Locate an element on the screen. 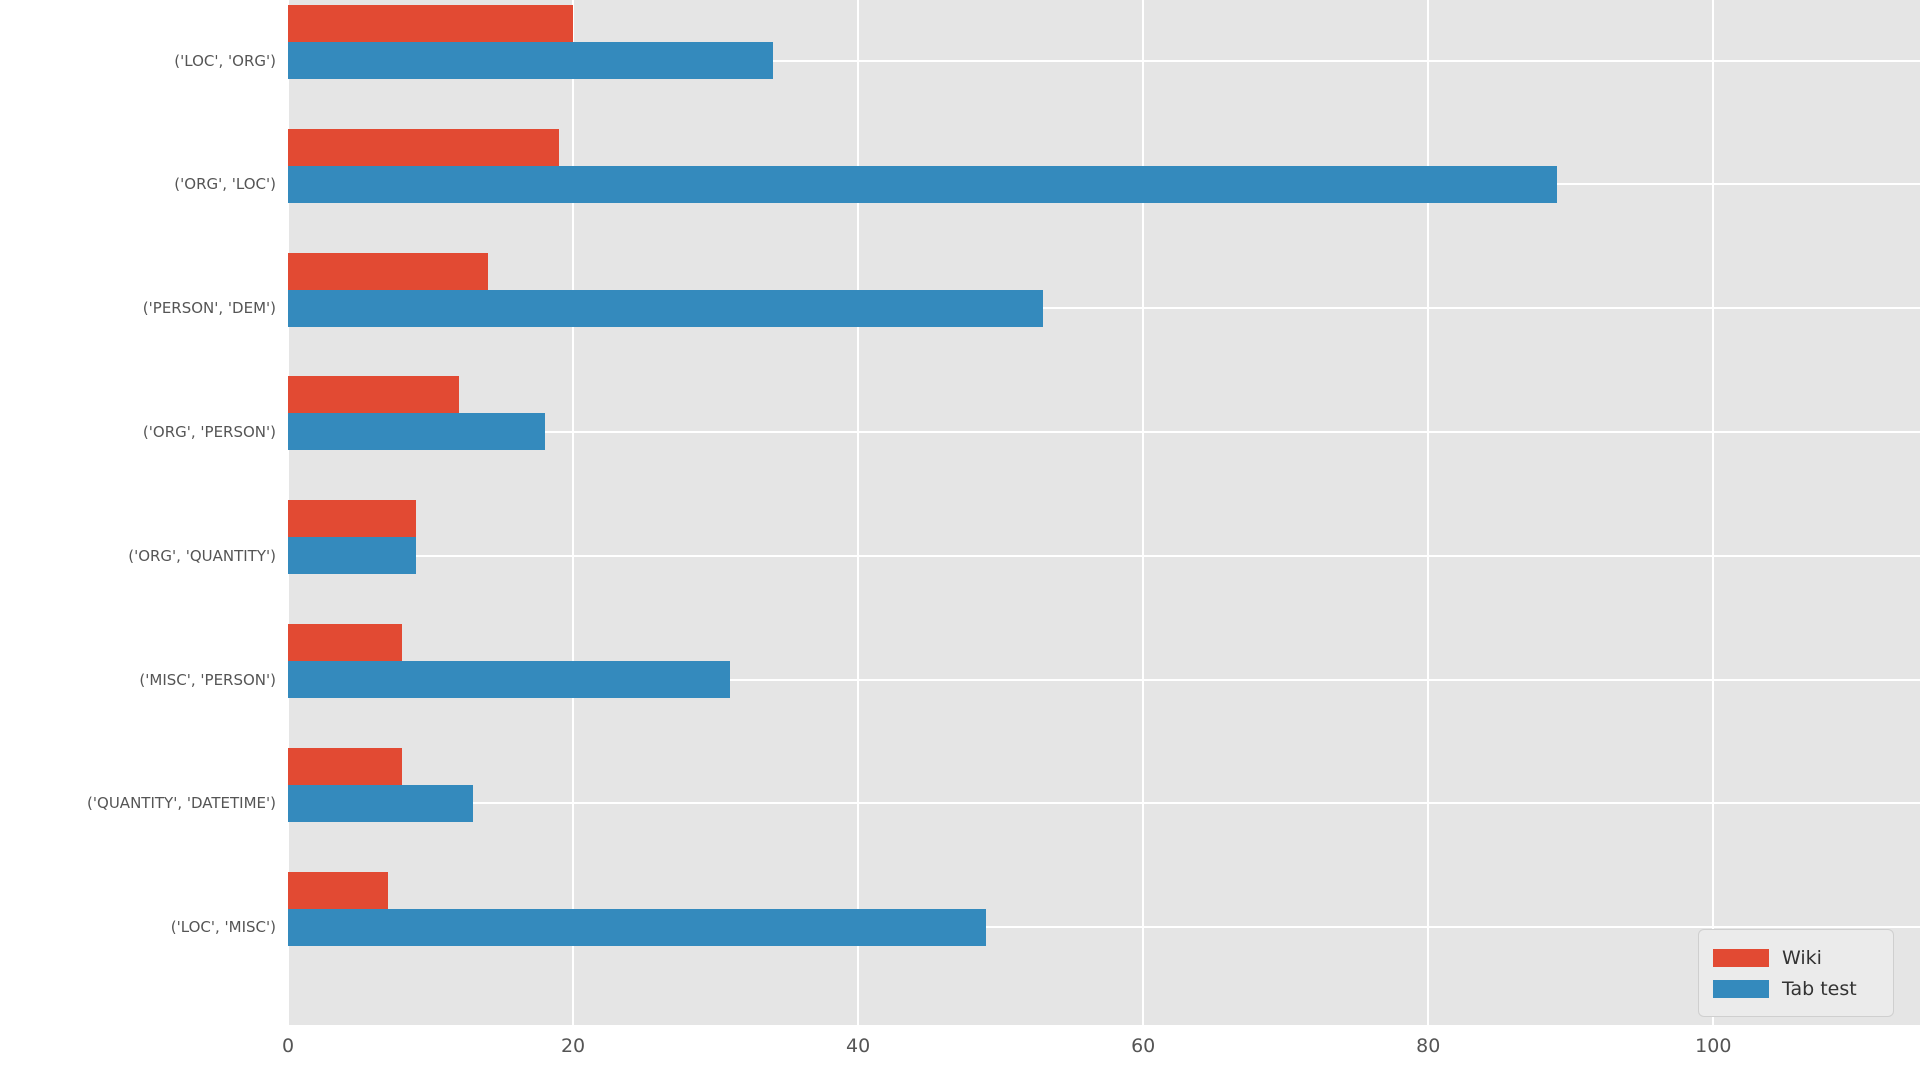 The width and height of the screenshot is (1920, 1078). x-tick-label: 100 is located at coordinates (1713, 1046).